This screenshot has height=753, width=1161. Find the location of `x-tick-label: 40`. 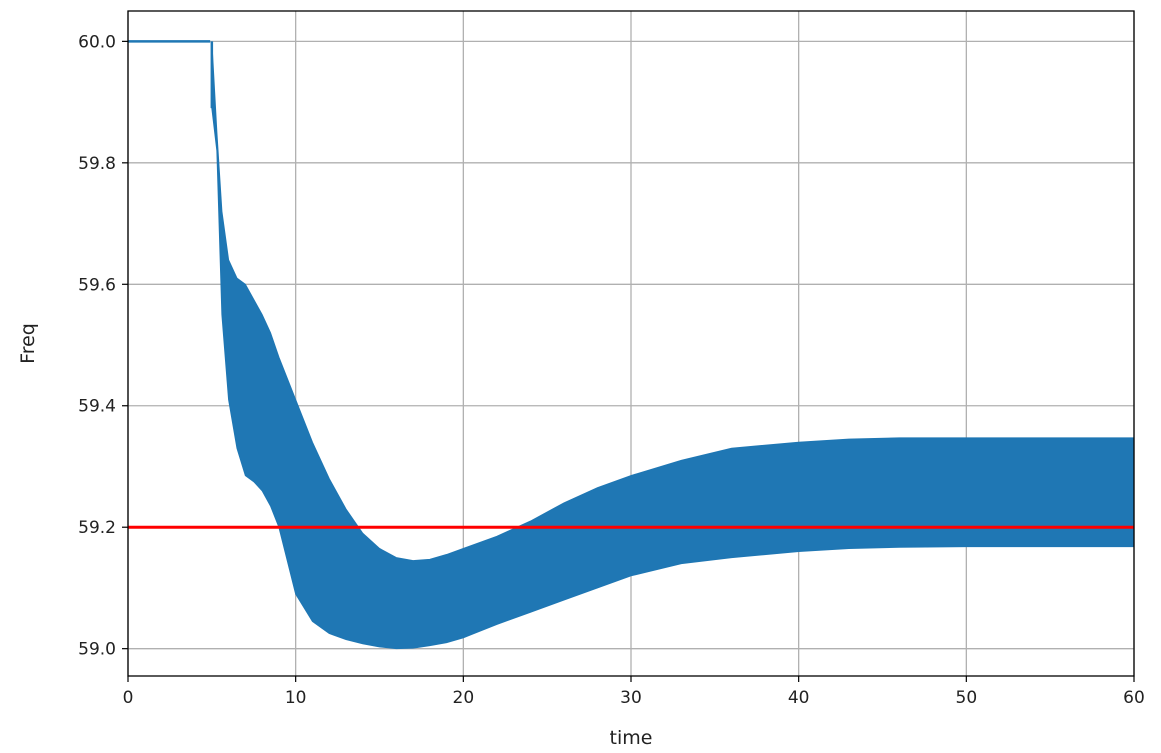

x-tick-label: 40 is located at coordinates (799, 698).